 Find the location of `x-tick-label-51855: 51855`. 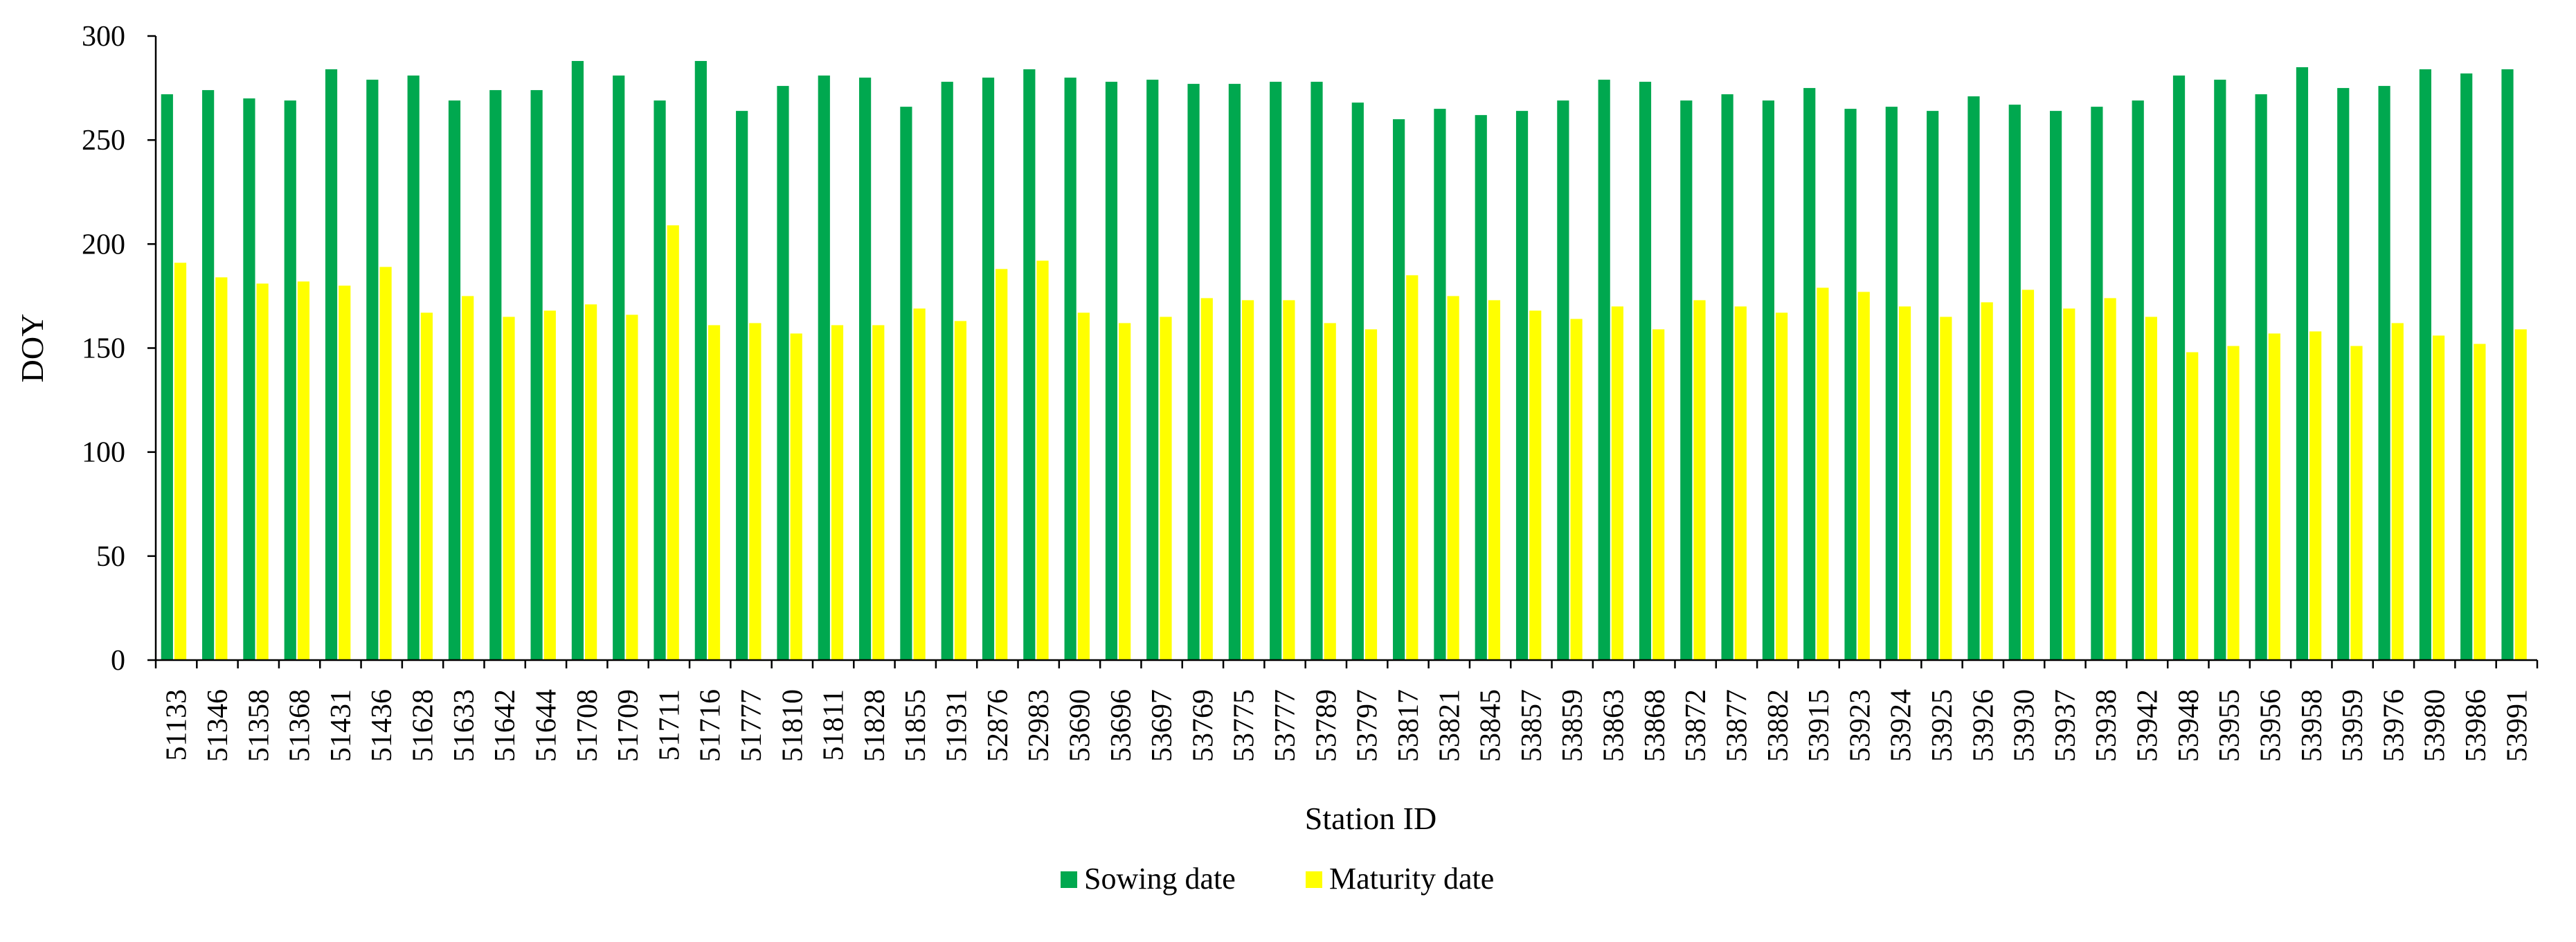

x-tick-label-51855: 51855 is located at coordinates (916, 725).